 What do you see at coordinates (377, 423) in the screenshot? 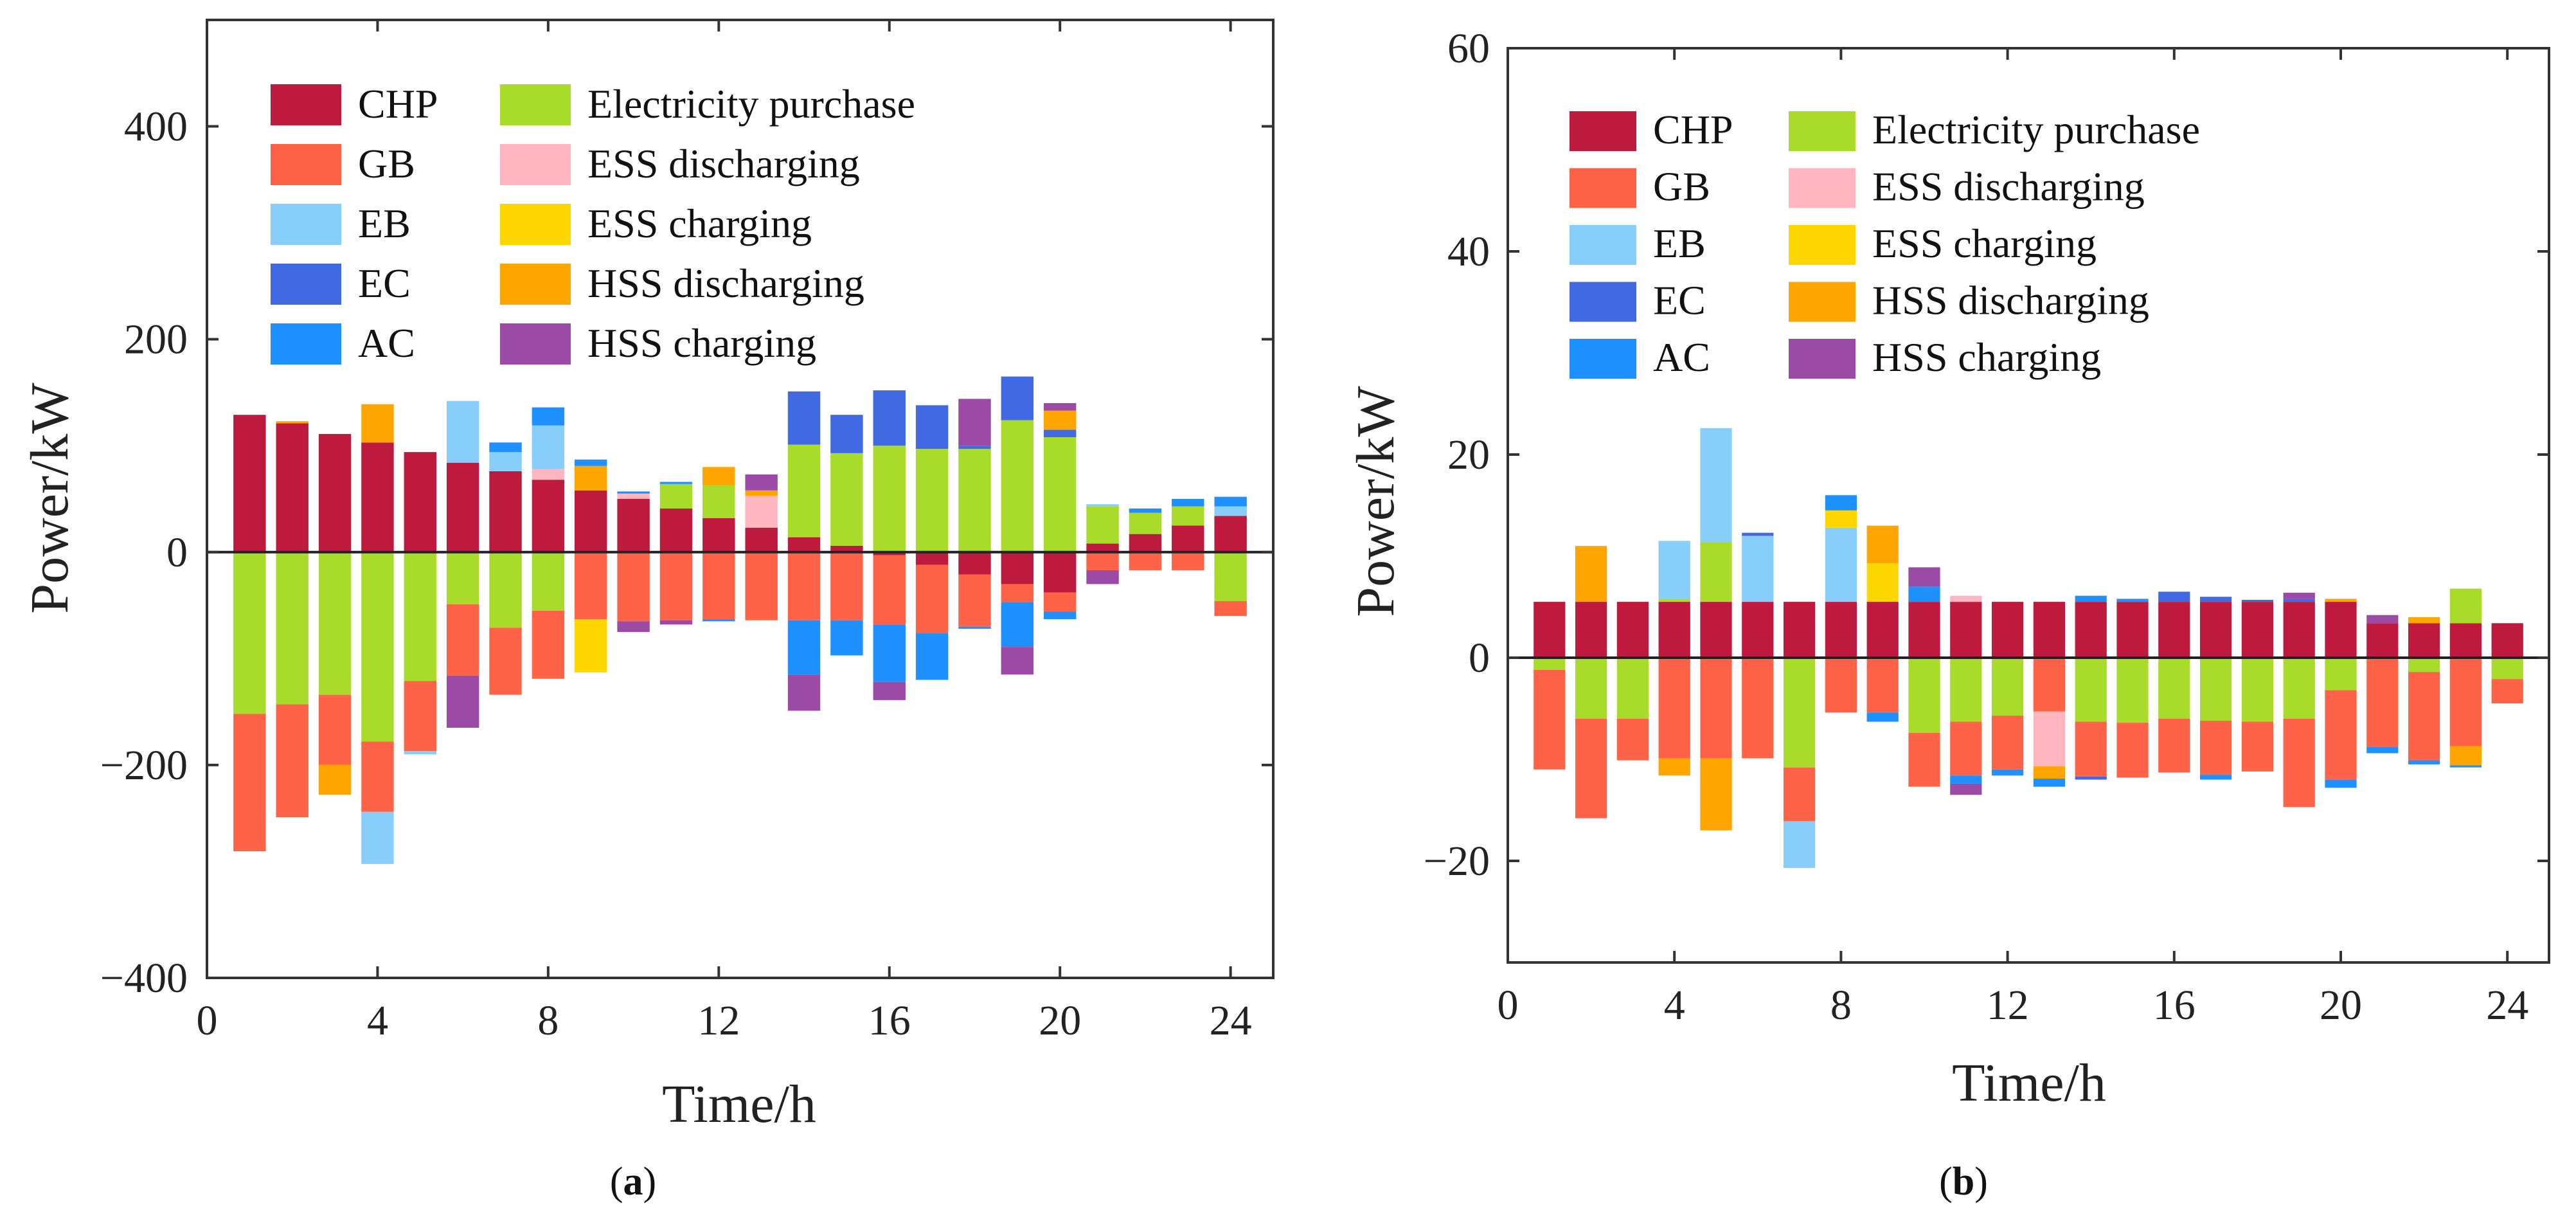
I see `bar-segment-hss-discharging-h4` at bounding box center [377, 423].